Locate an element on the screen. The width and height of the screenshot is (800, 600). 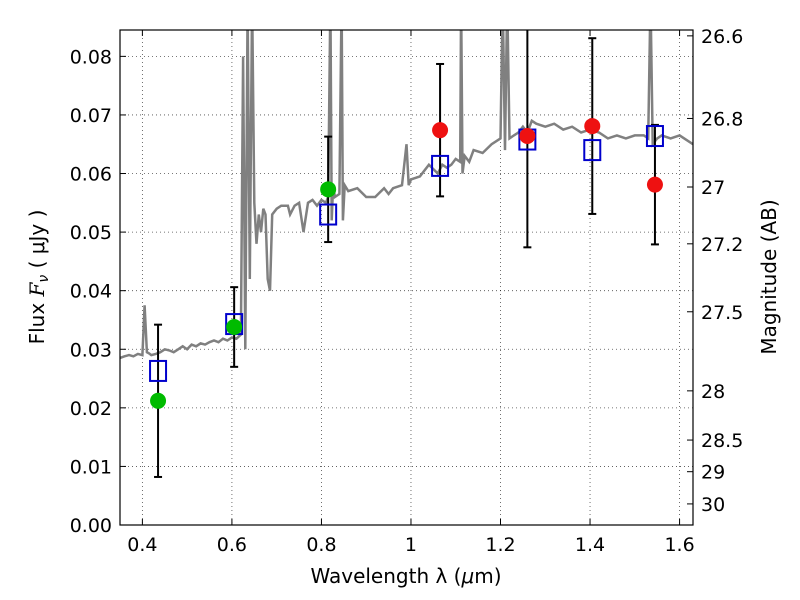
mag-tick-label: 29 is located at coordinates (713, 473).